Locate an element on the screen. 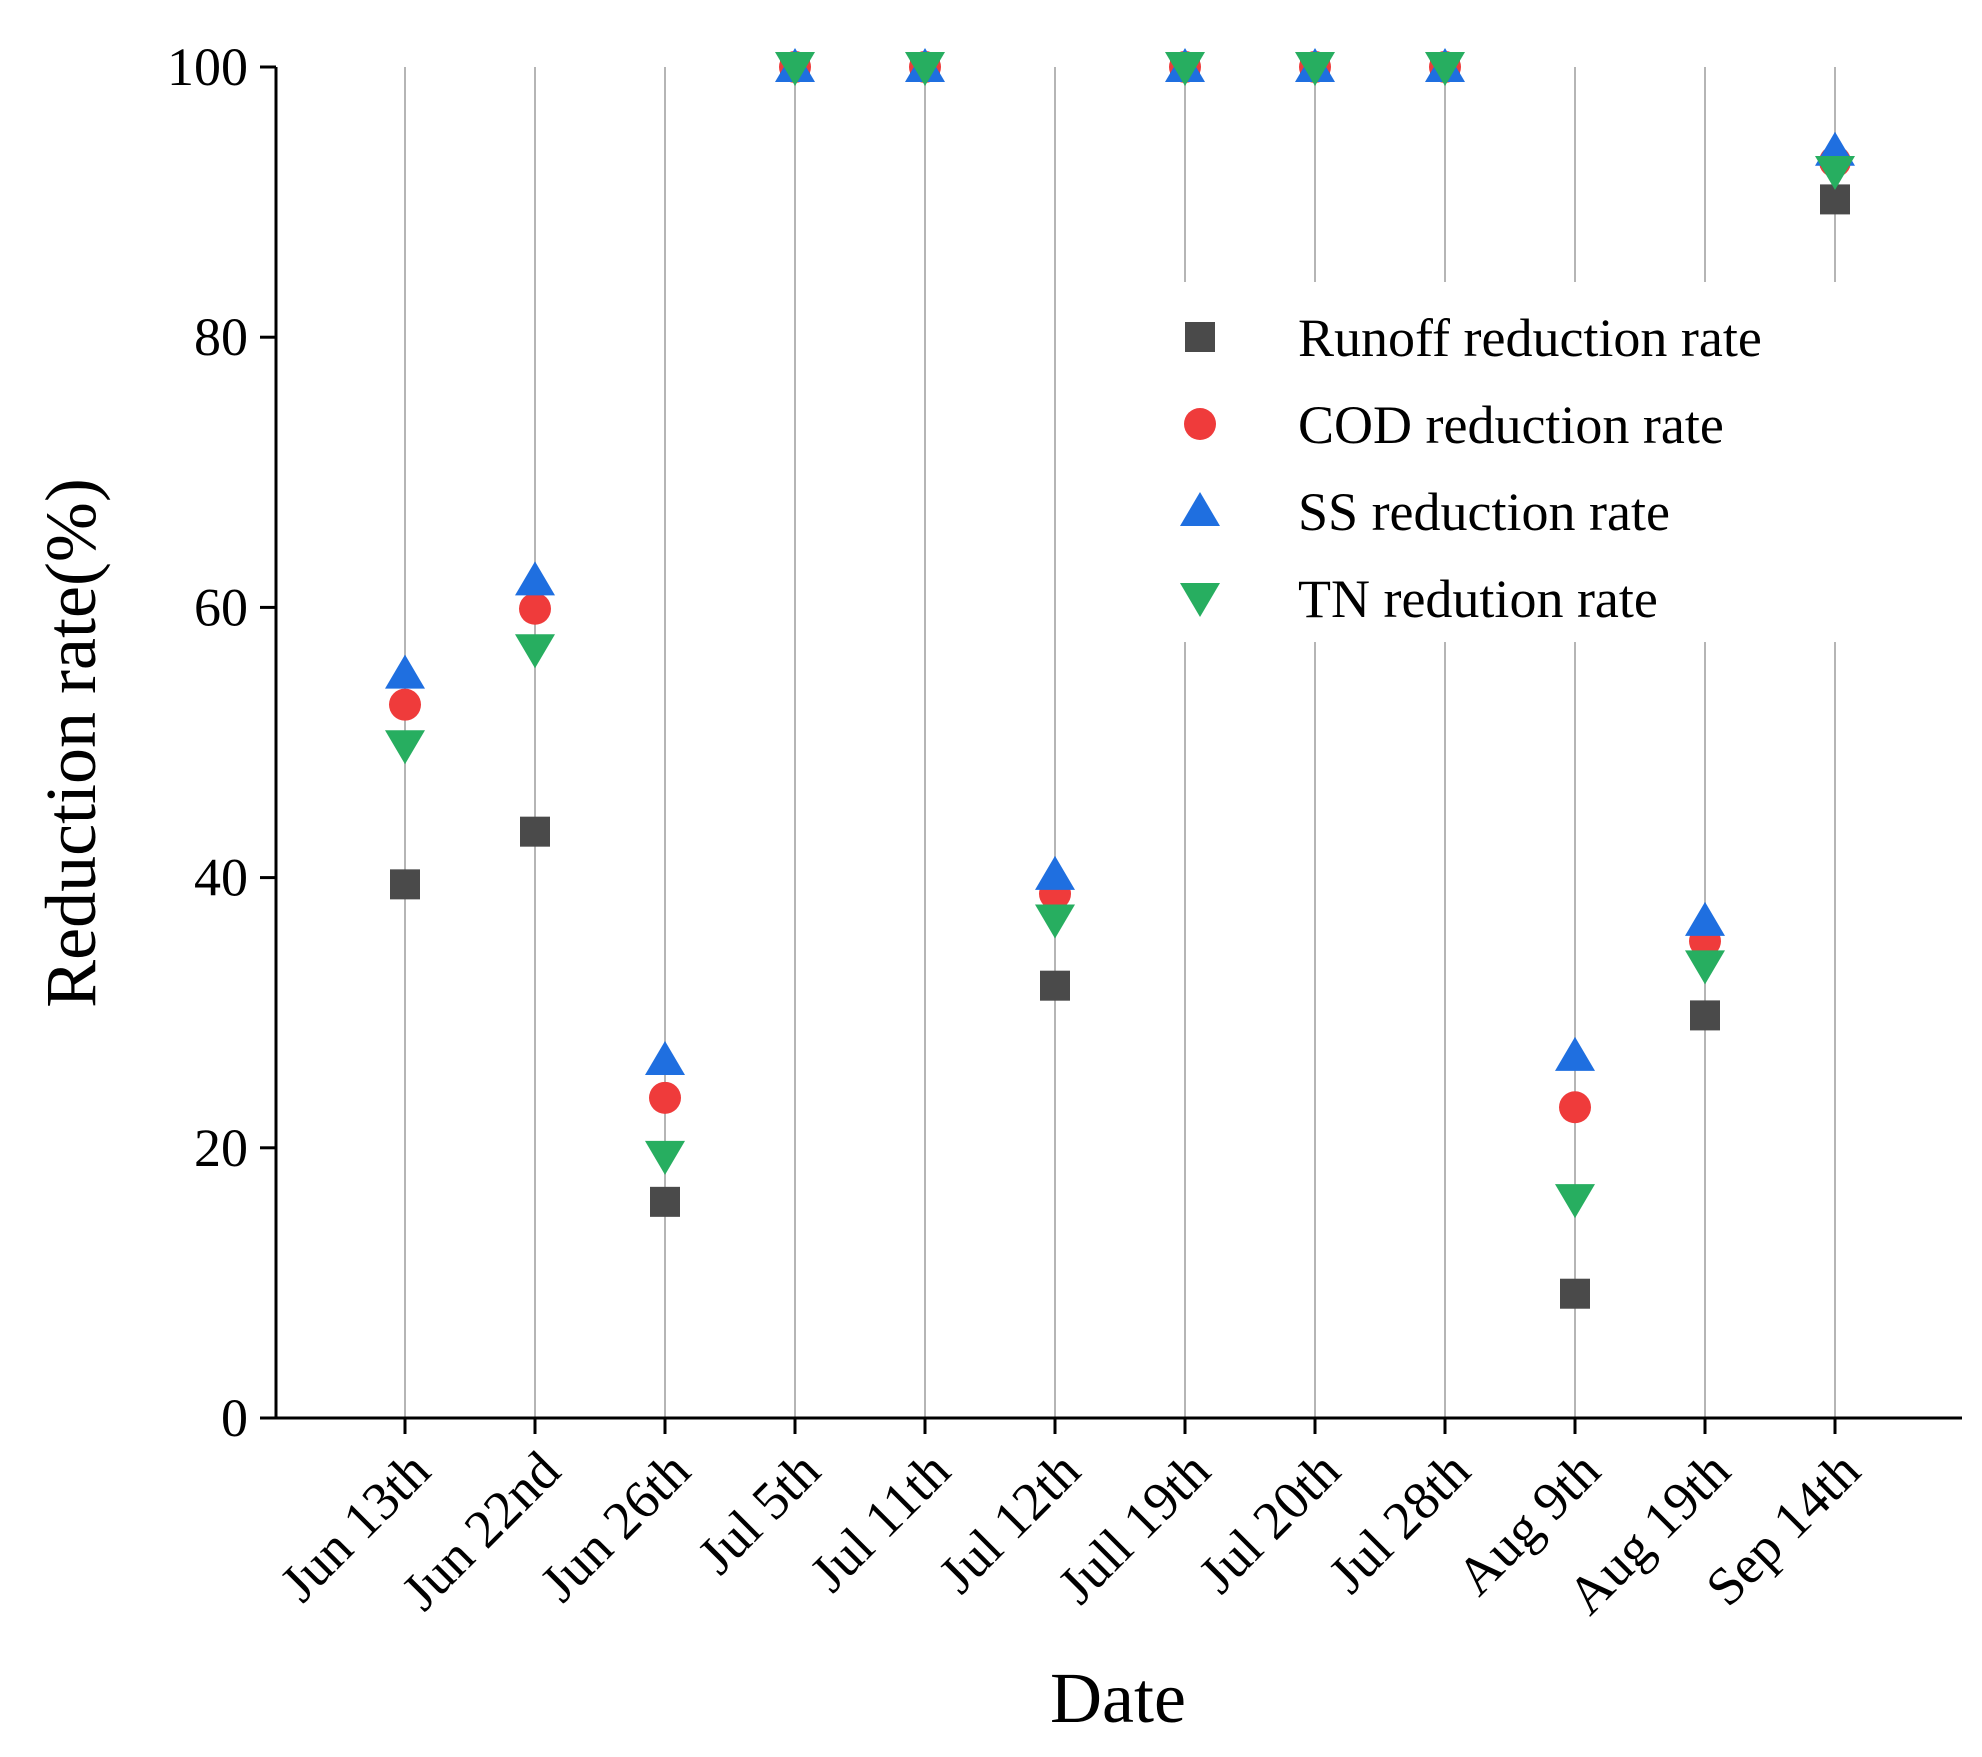 The height and width of the screenshot is (1757, 1982). y-tick-label: 100 is located at coordinates (207, 67).